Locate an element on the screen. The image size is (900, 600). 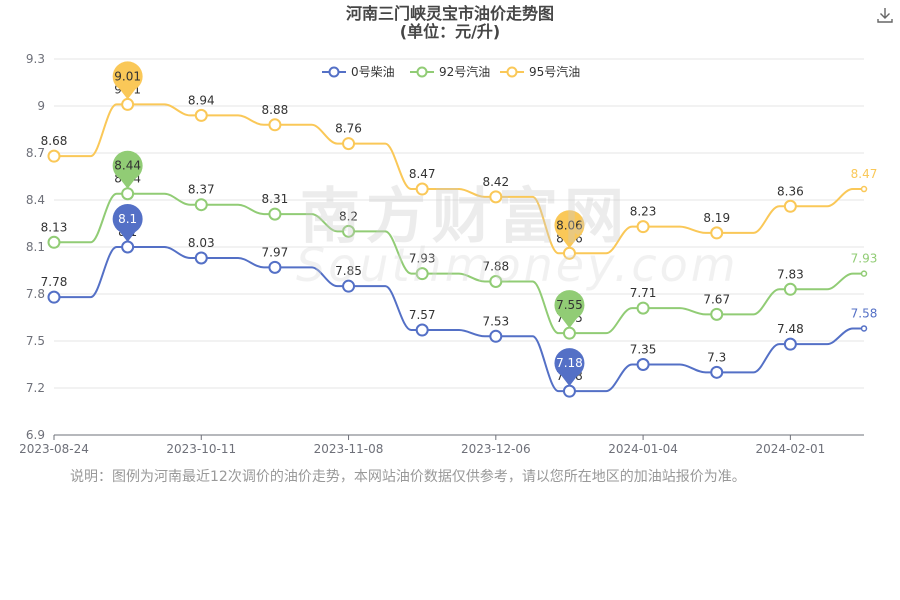
y-tick-label: 7.8 is located at coordinates (35, 294).